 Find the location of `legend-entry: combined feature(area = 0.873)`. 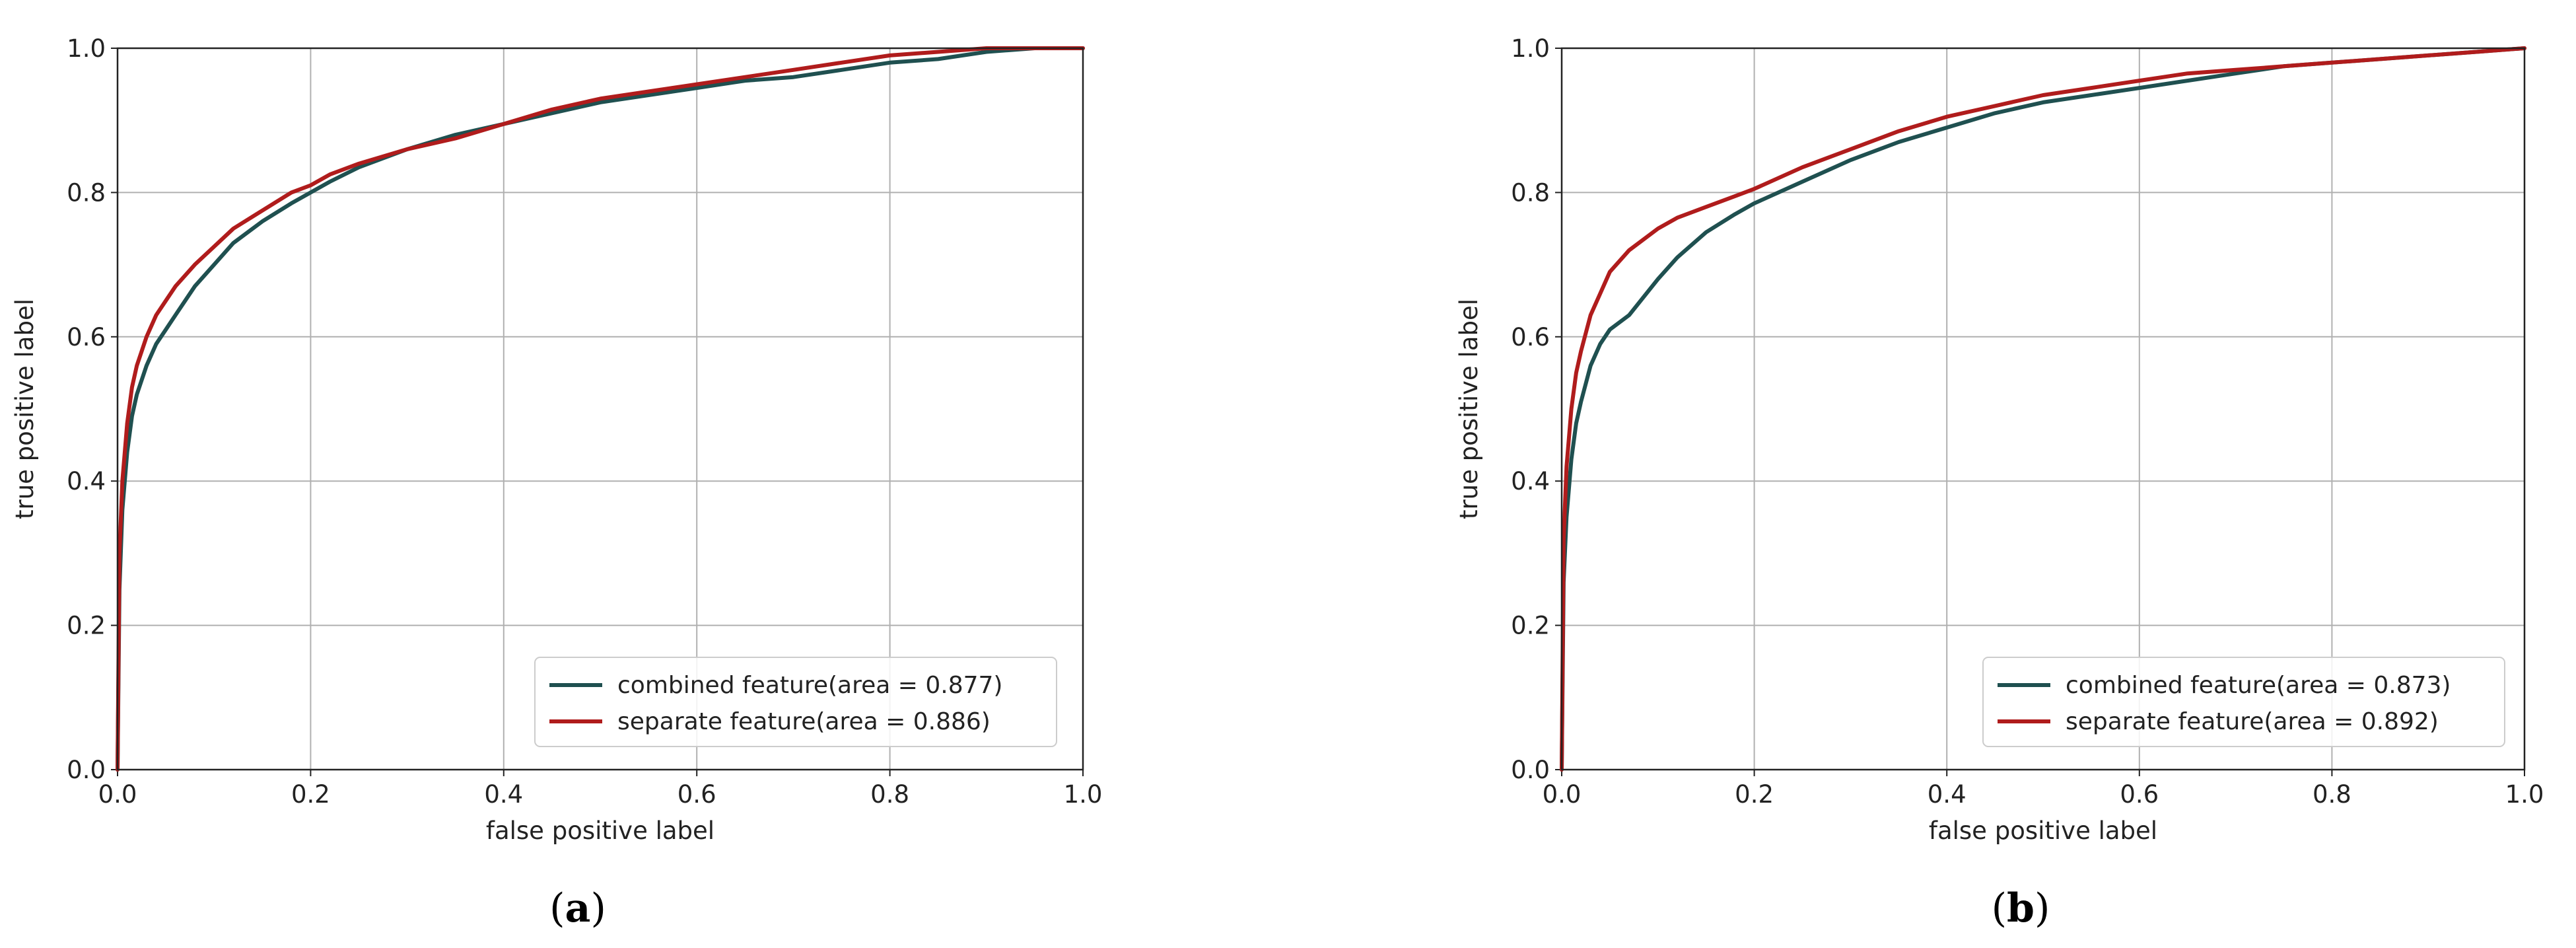

legend-entry: combined feature(area = 0.873) is located at coordinates (2258, 685).